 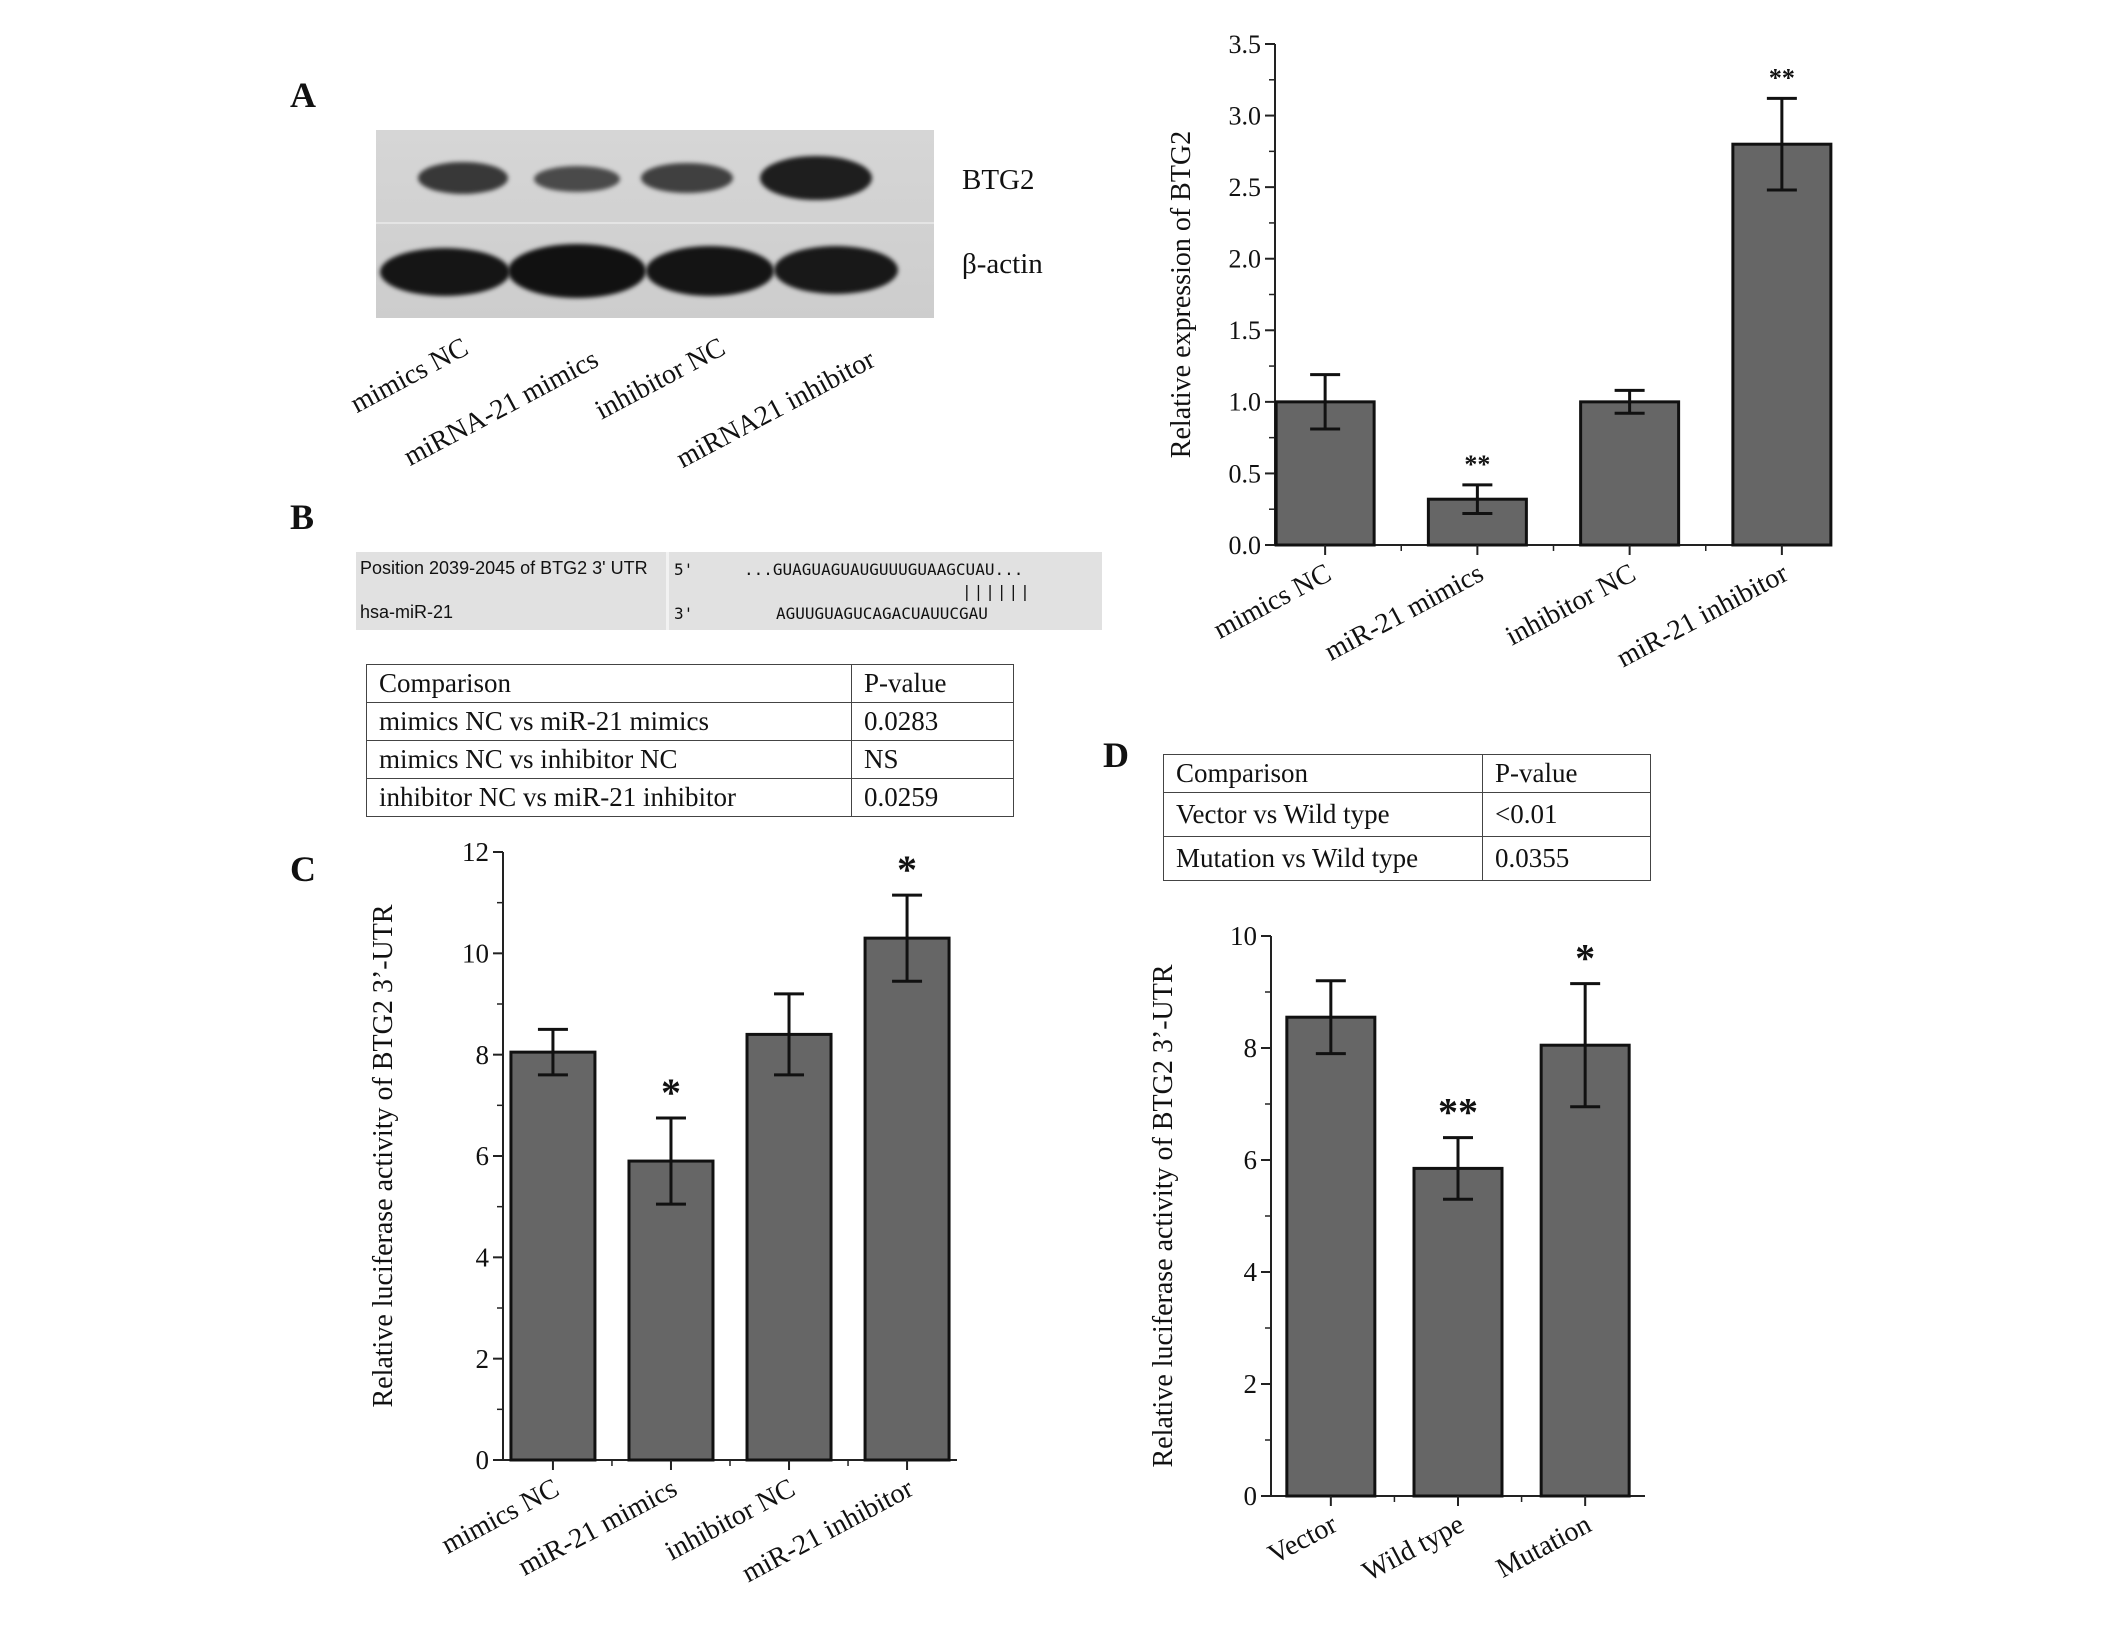 I want to click on table-row: mimics NC vs miR-21 mimics 0.0283, so click(x=690, y=721).